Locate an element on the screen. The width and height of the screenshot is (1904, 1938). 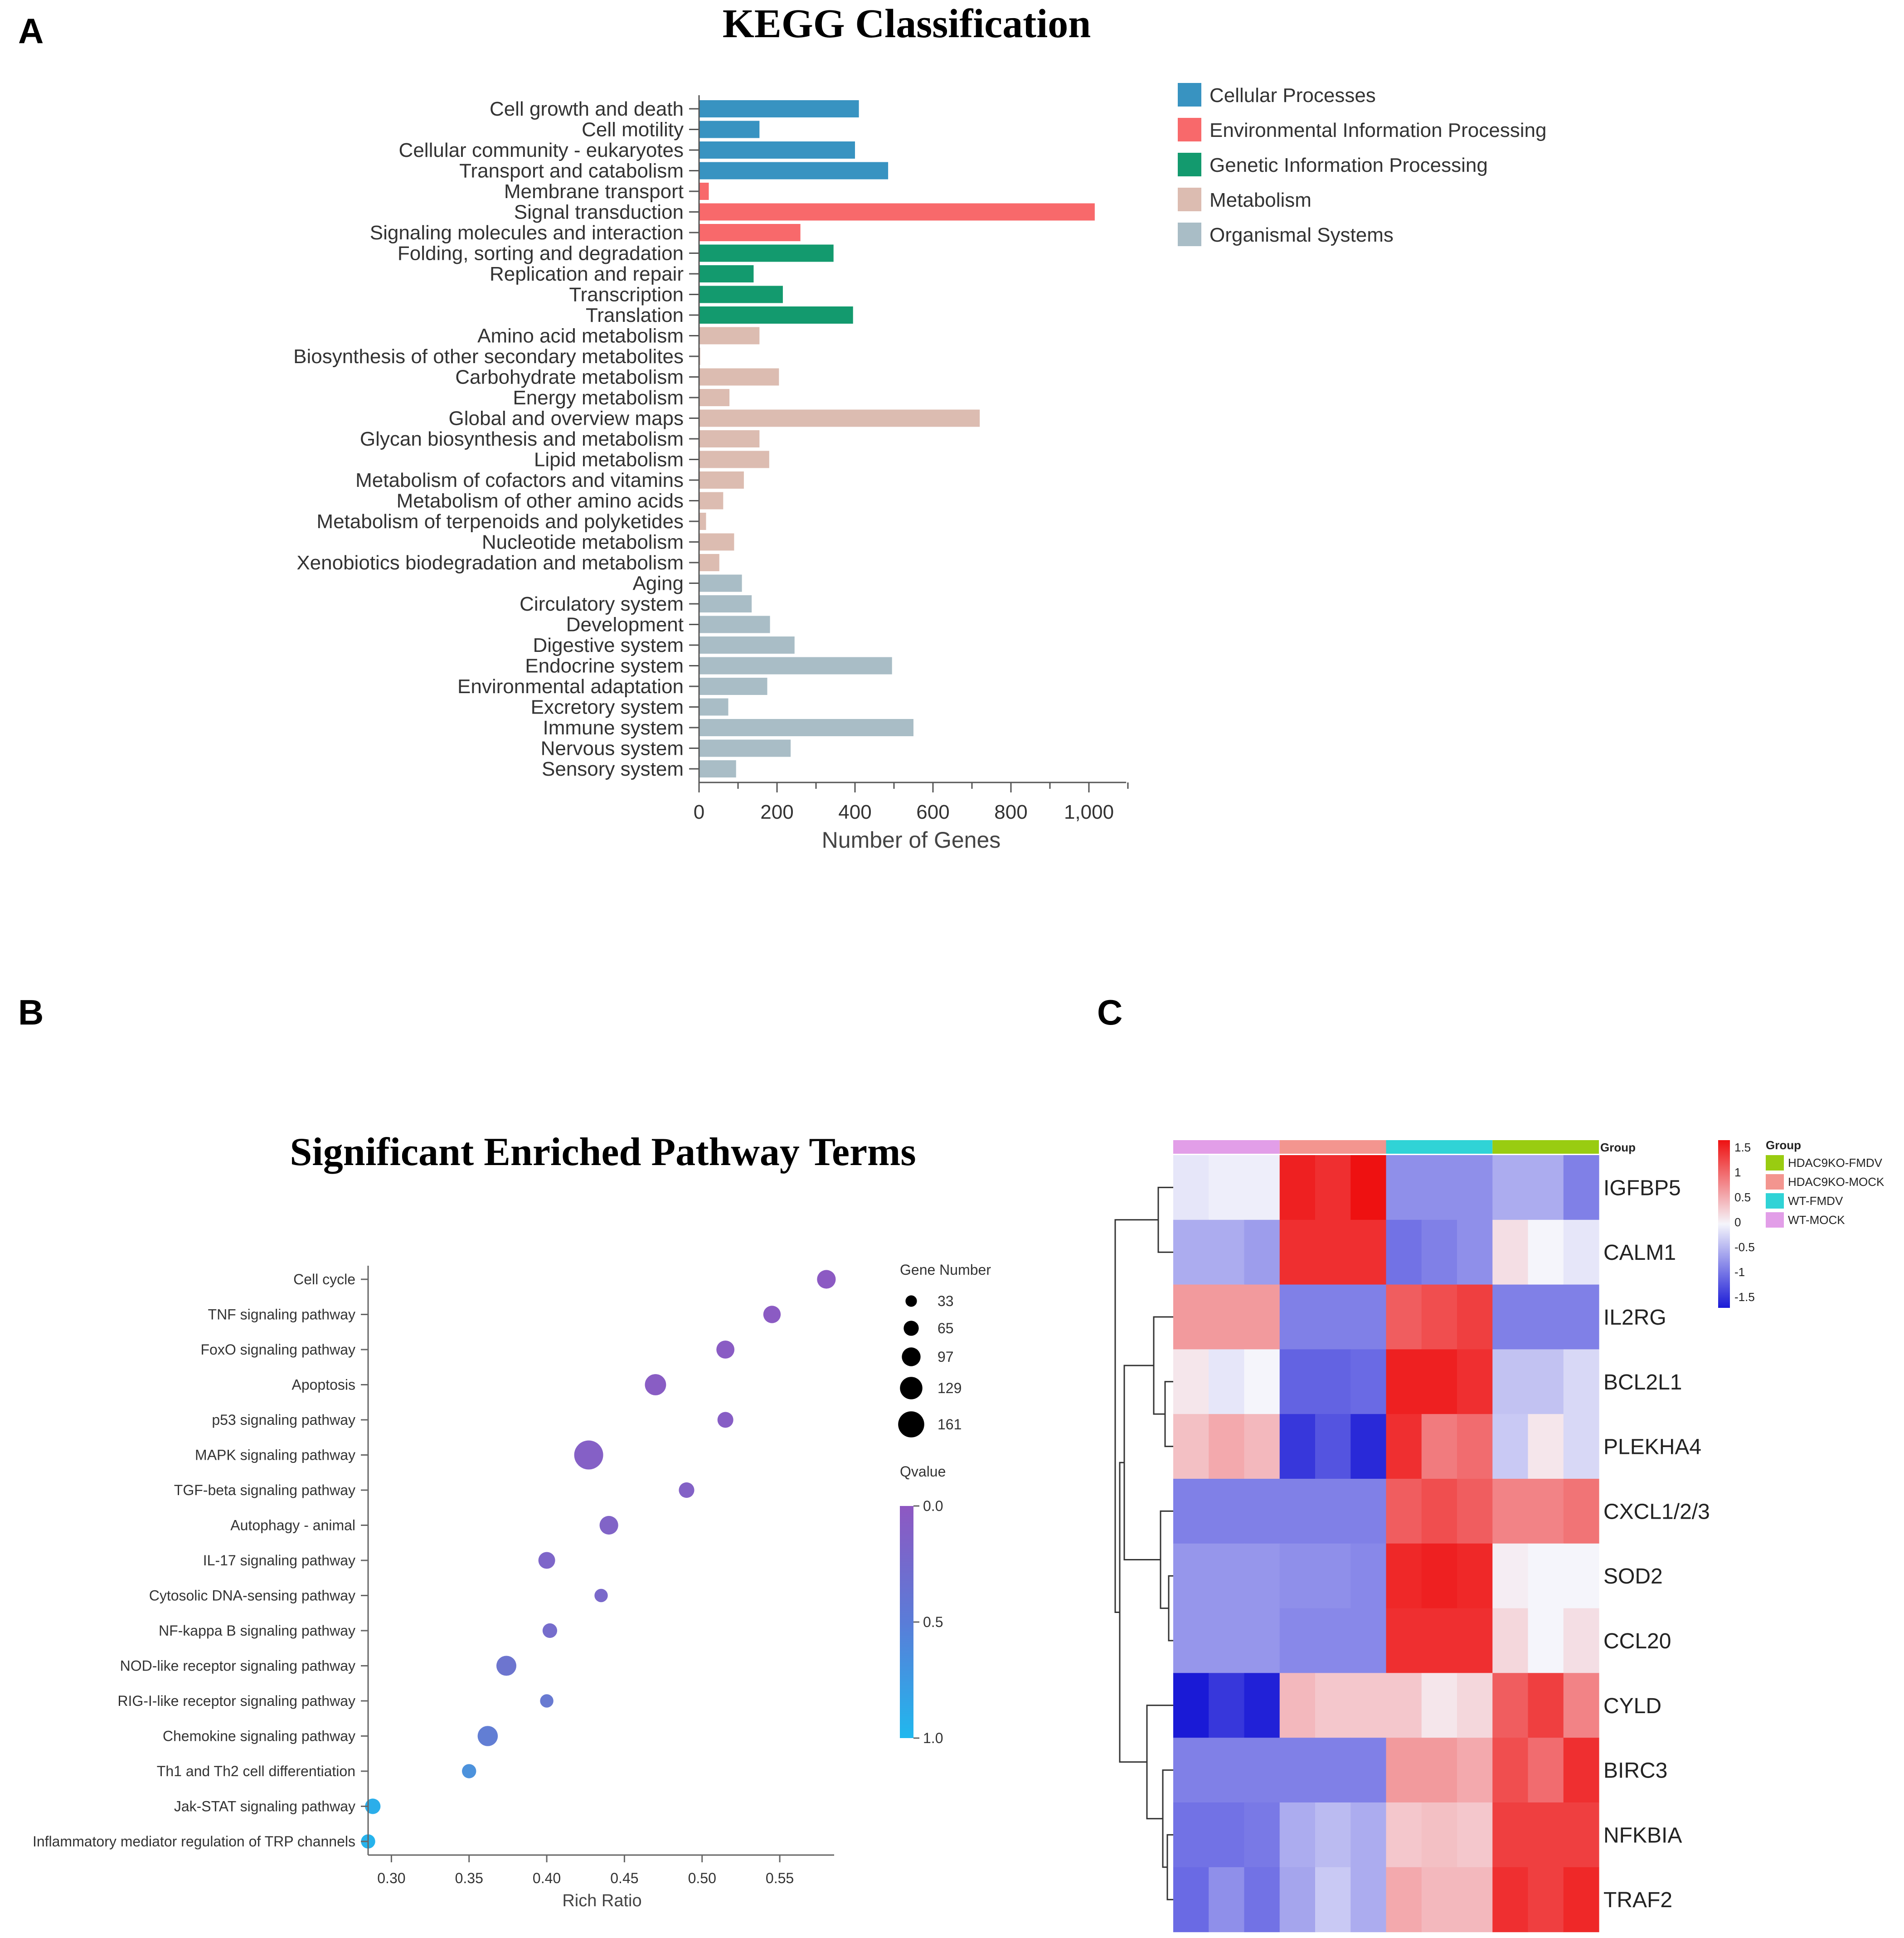
heatmap-cells is located at coordinates (1386, 1544).